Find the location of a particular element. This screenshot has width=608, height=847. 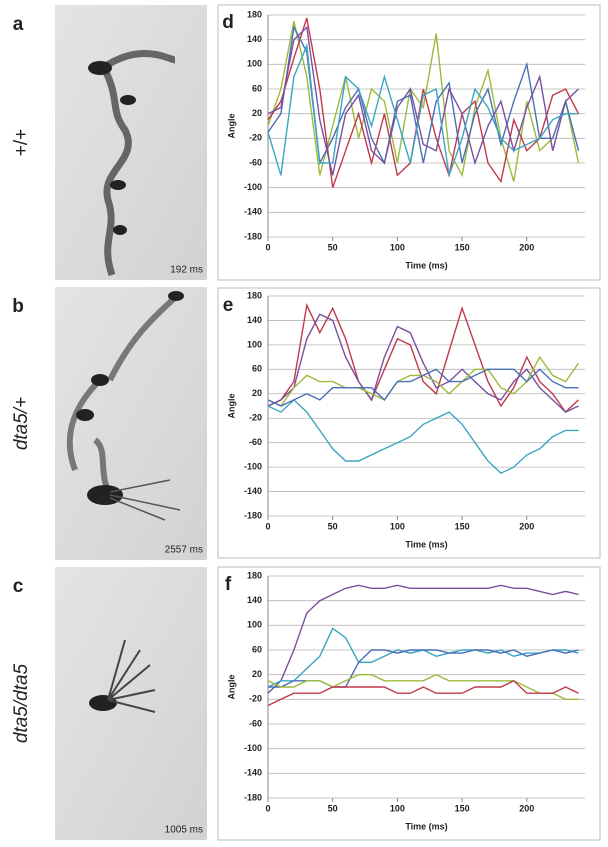

panel-label: a is located at coordinates (18, 24).